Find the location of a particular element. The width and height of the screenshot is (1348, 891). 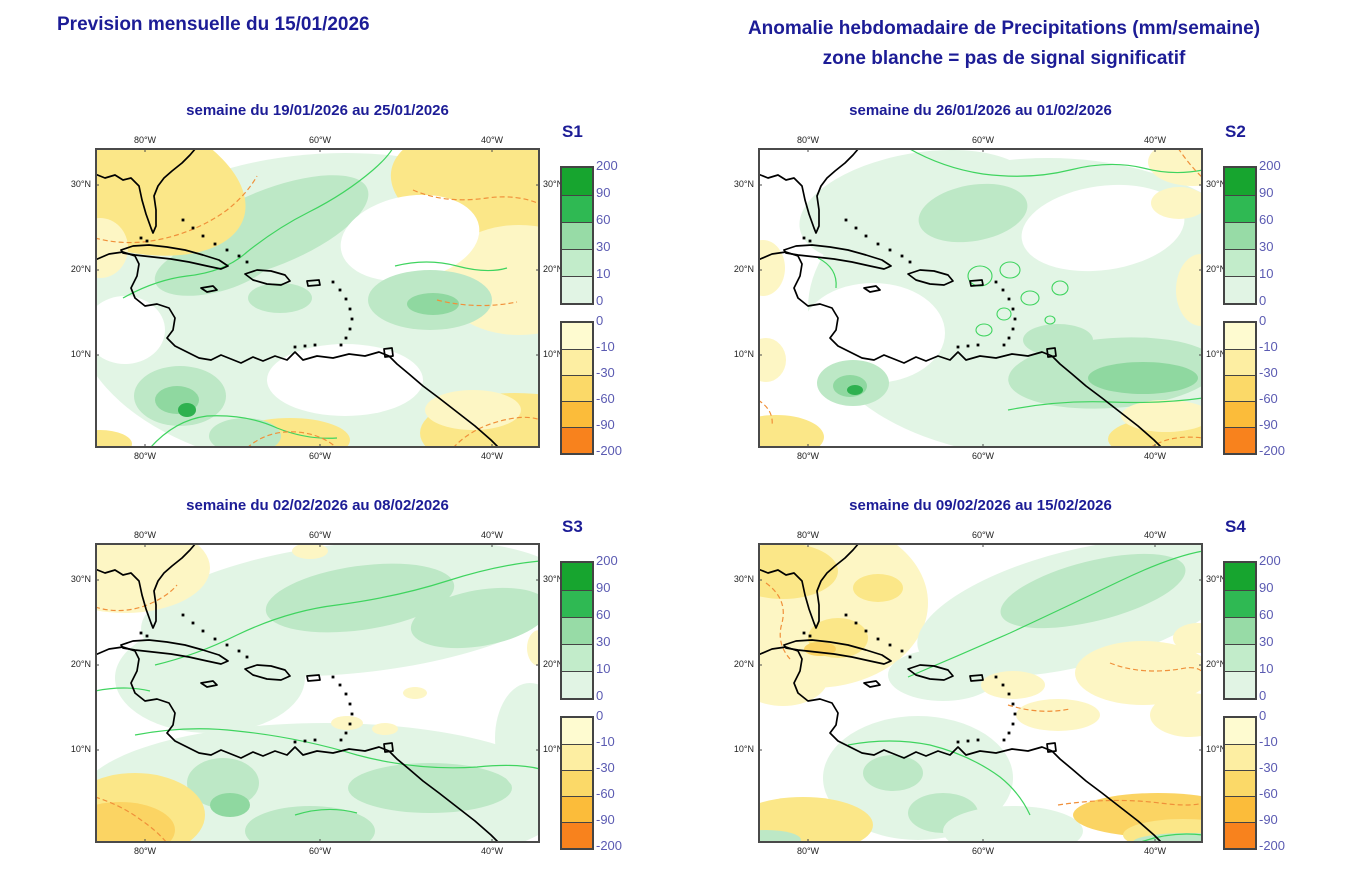

scenario-label: S2 is located at coordinates (1235, 131).